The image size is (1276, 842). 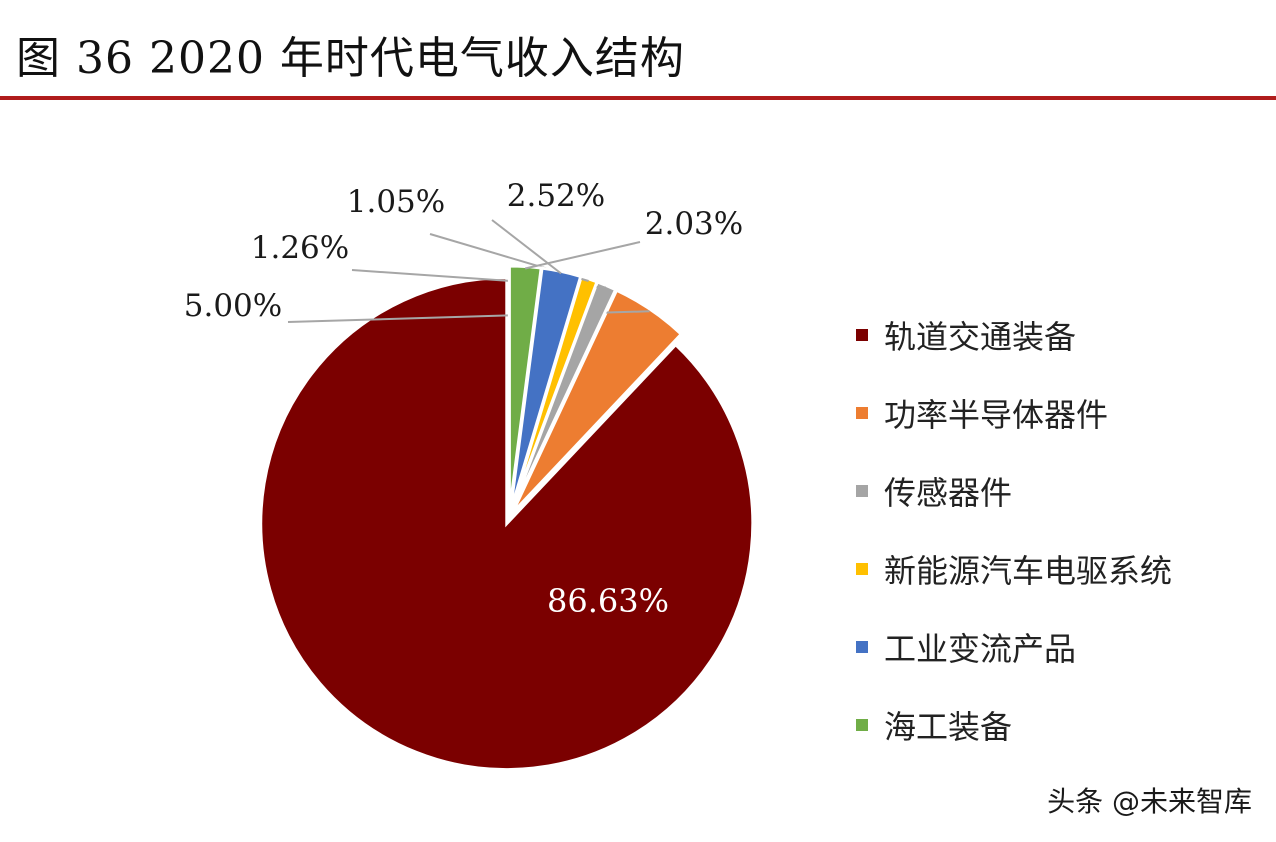 What do you see at coordinates (980, 649) in the screenshot?
I see `legend-label: 工业变流产品` at bounding box center [980, 649].